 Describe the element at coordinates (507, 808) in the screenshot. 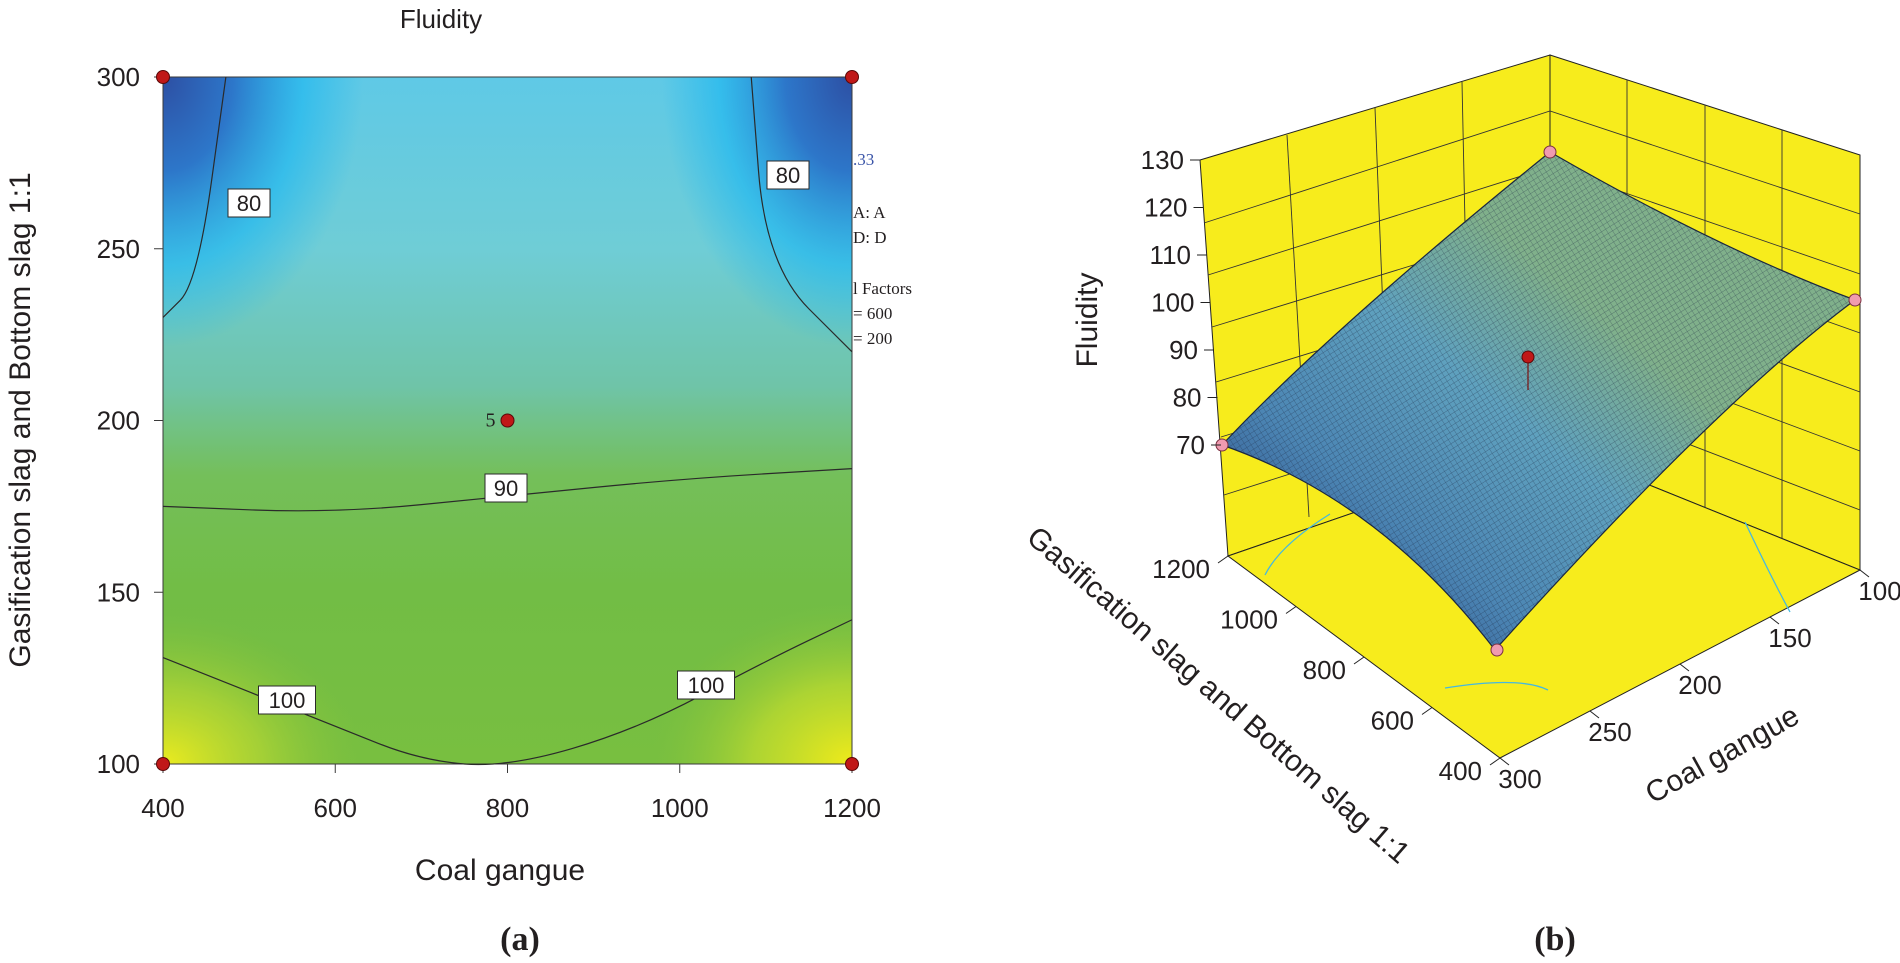

I see `x-tick-label: 800` at that location.